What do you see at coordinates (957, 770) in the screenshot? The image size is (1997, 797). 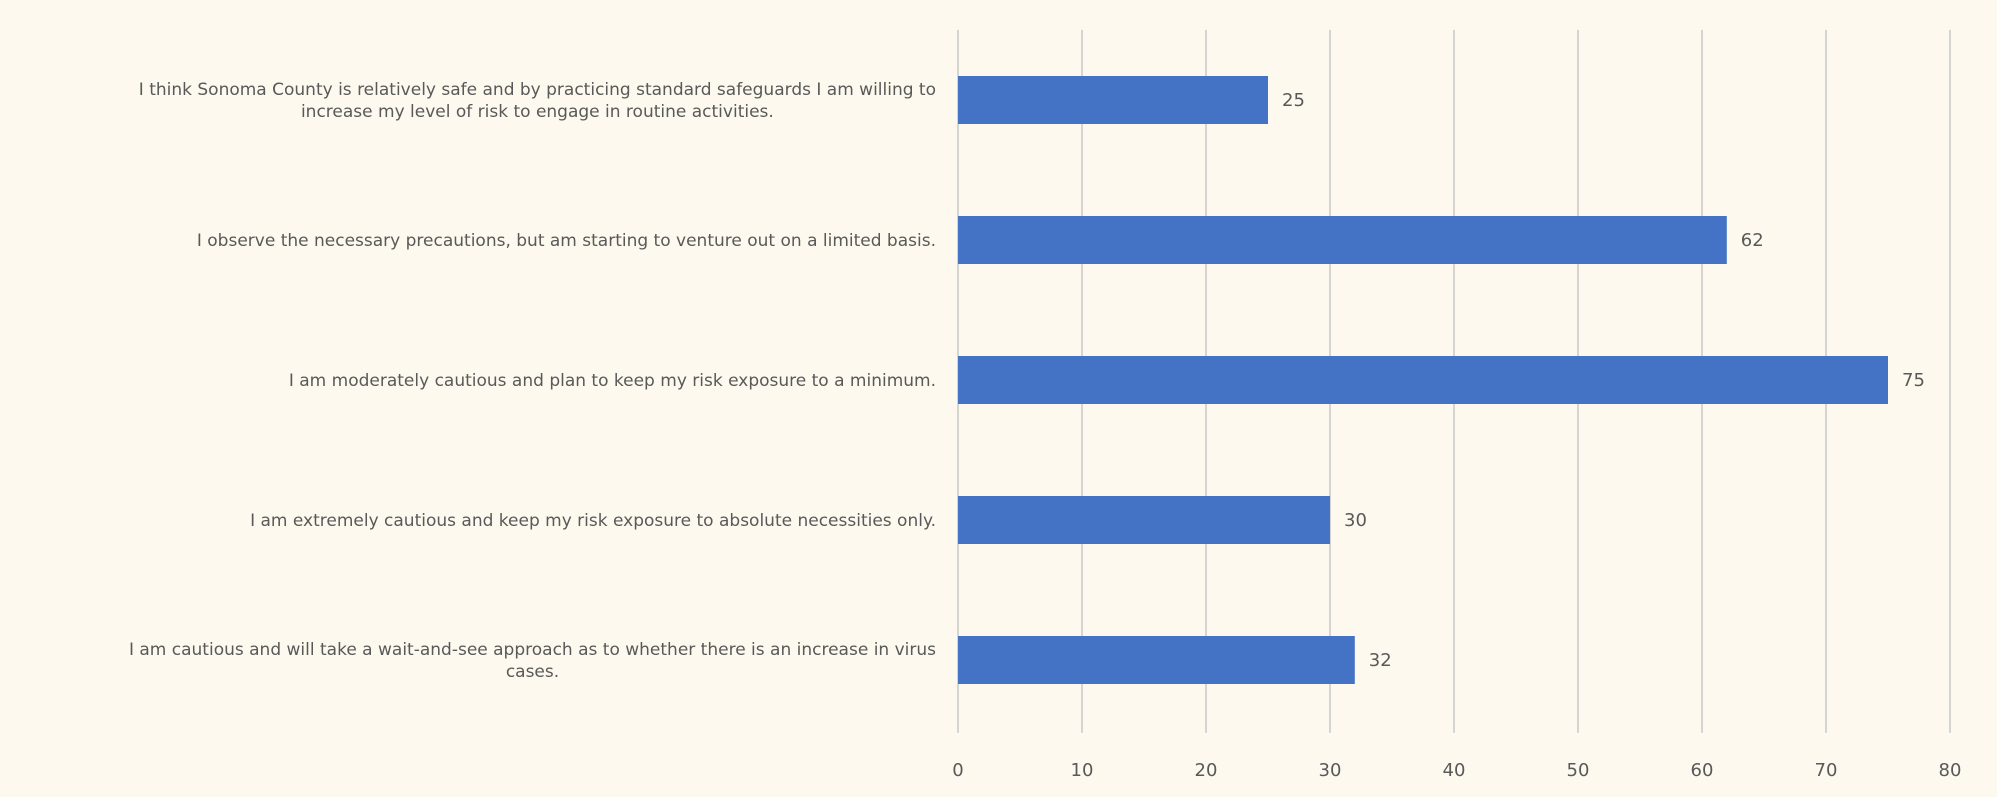 I see `x-tick-label: 0` at bounding box center [957, 770].